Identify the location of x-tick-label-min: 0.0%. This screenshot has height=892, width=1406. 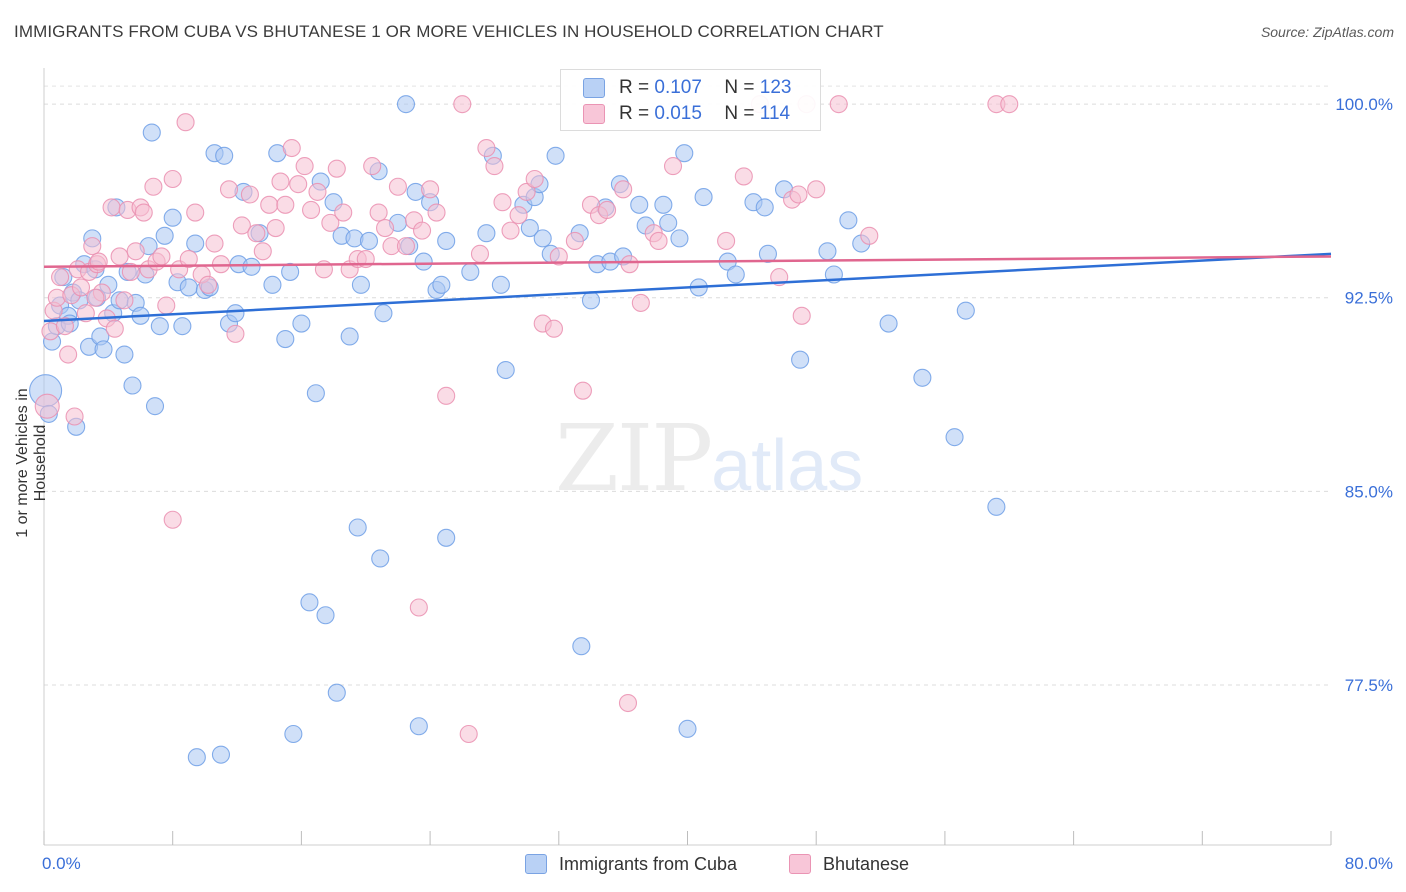
(61, 863).